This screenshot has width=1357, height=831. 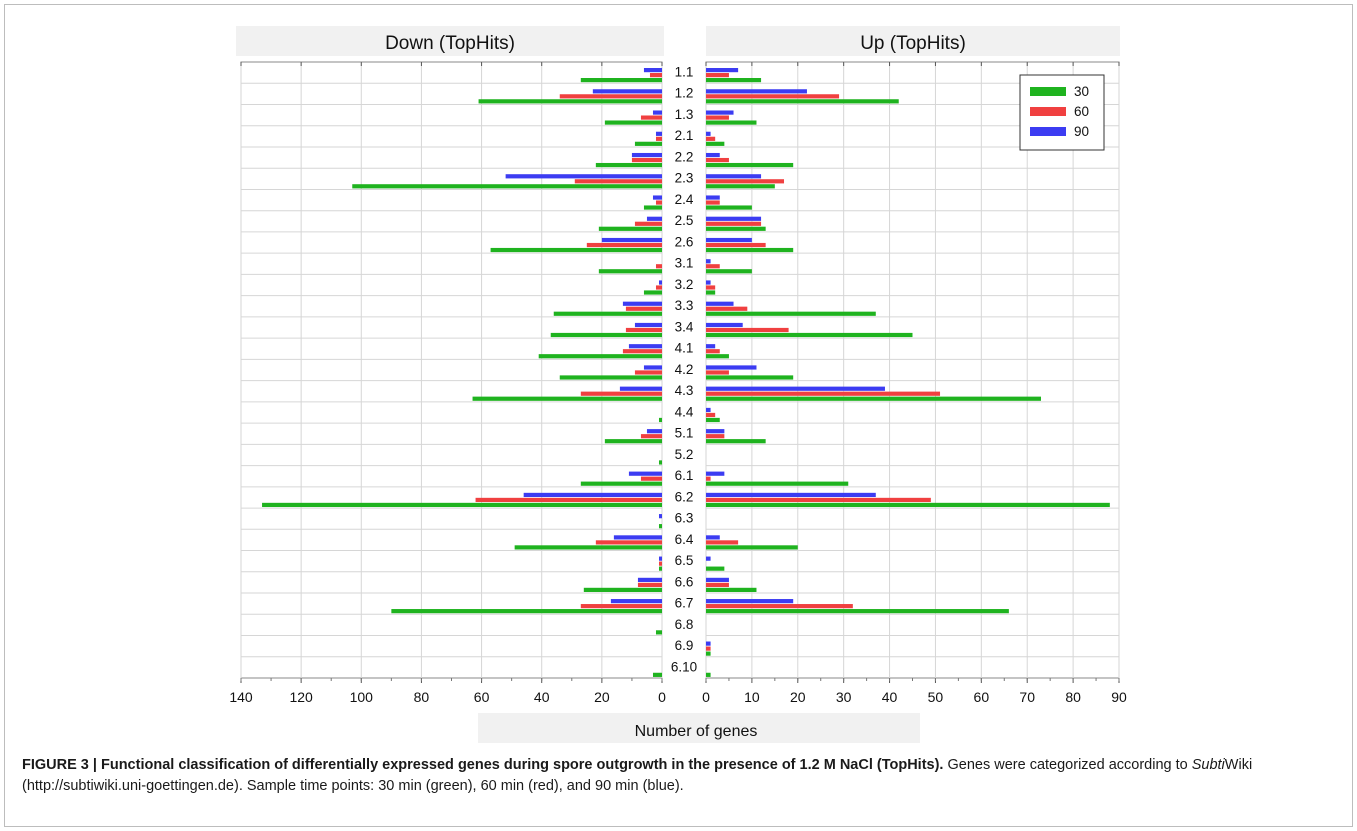 I want to click on left-bar-4.4-30, so click(x=660, y=420).